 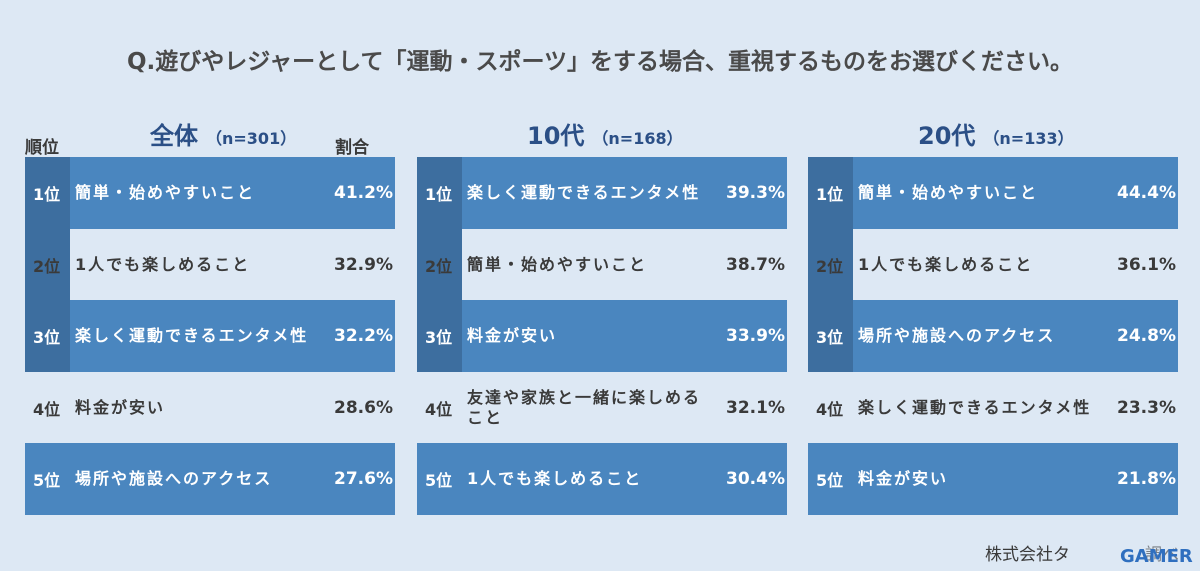 I want to click on panel-n: （n=168）, so click(x=637, y=138).